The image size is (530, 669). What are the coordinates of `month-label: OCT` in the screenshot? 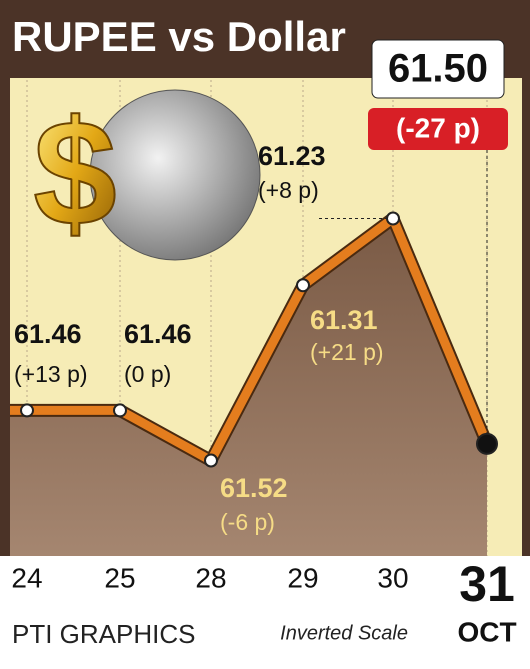 It's located at (486, 631).